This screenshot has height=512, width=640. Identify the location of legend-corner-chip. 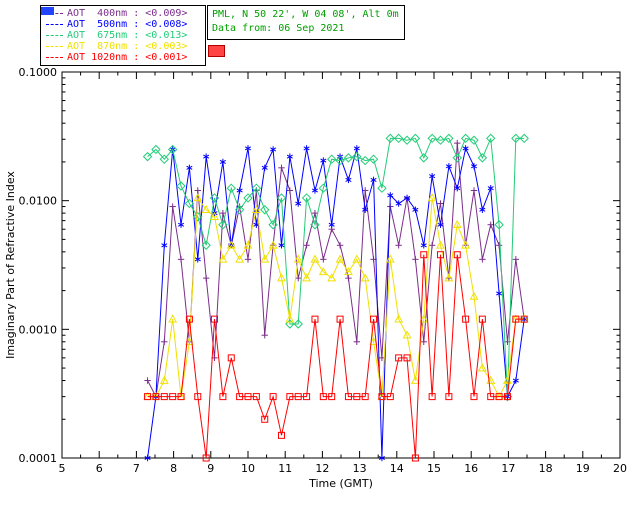
(47, 11).